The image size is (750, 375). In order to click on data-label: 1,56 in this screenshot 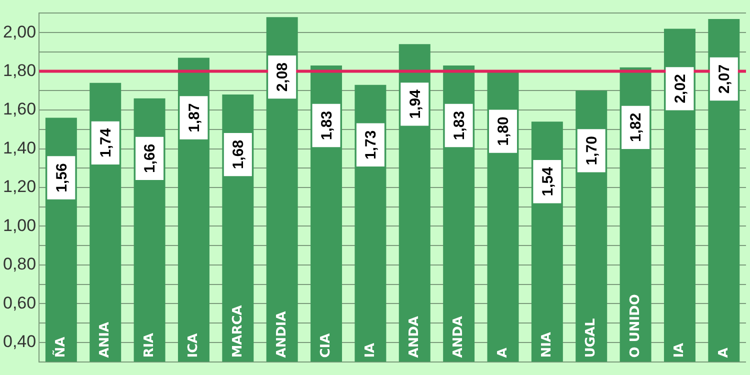, I will do `click(61, 177)`.